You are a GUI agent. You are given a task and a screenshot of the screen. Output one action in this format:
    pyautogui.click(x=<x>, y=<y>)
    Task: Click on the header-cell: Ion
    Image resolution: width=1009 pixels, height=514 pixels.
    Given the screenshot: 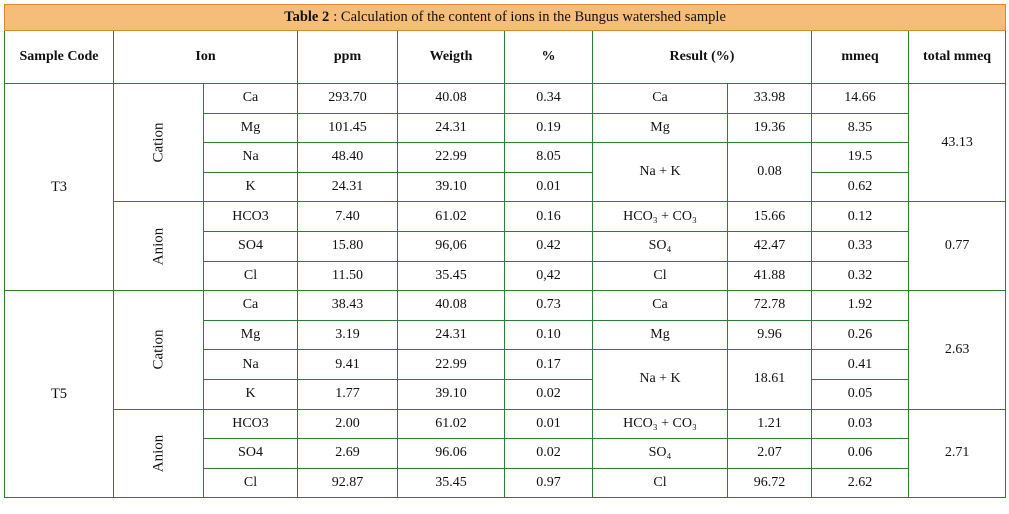 What is the action you would take?
    pyautogui.click(x=205, y=57)
    